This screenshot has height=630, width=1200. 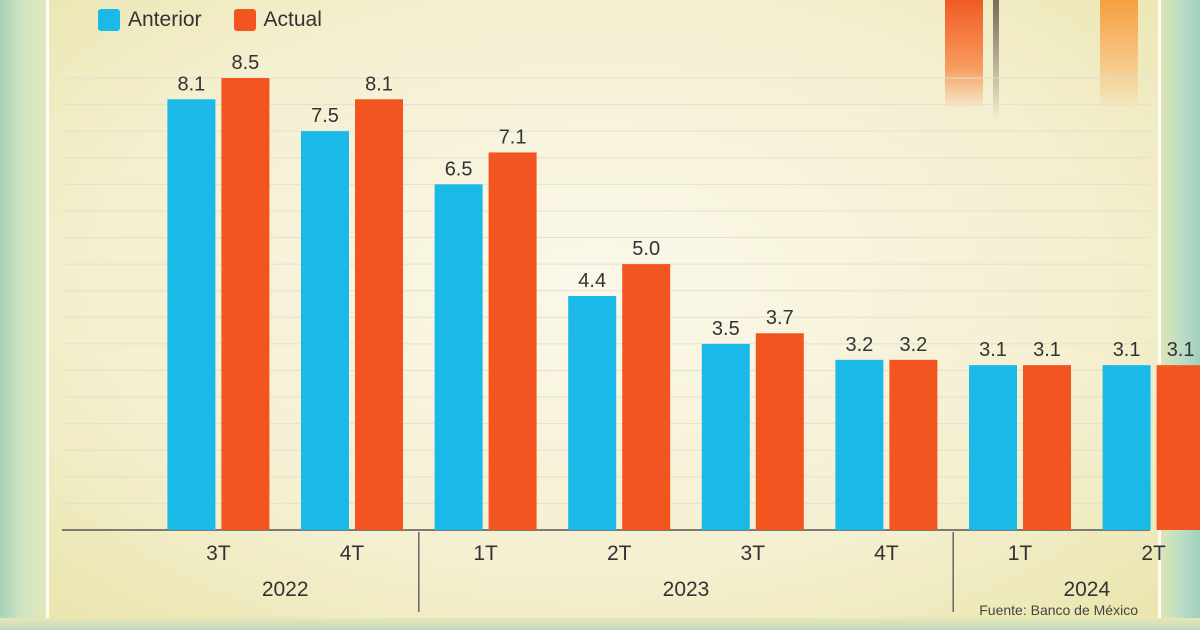 I want to click on data-label-actual-3: 5.0, so click(x=646, y=249).